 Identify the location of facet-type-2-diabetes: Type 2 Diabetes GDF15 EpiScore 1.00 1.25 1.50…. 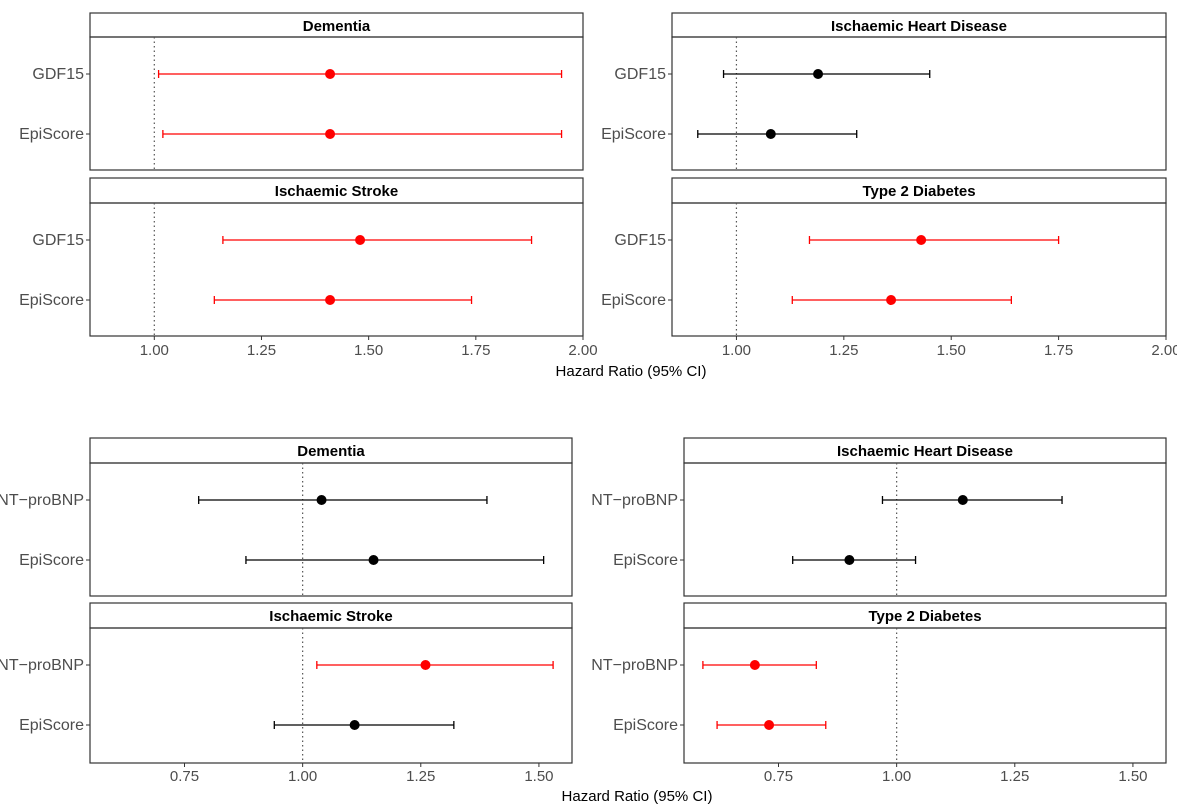
(889, 268).